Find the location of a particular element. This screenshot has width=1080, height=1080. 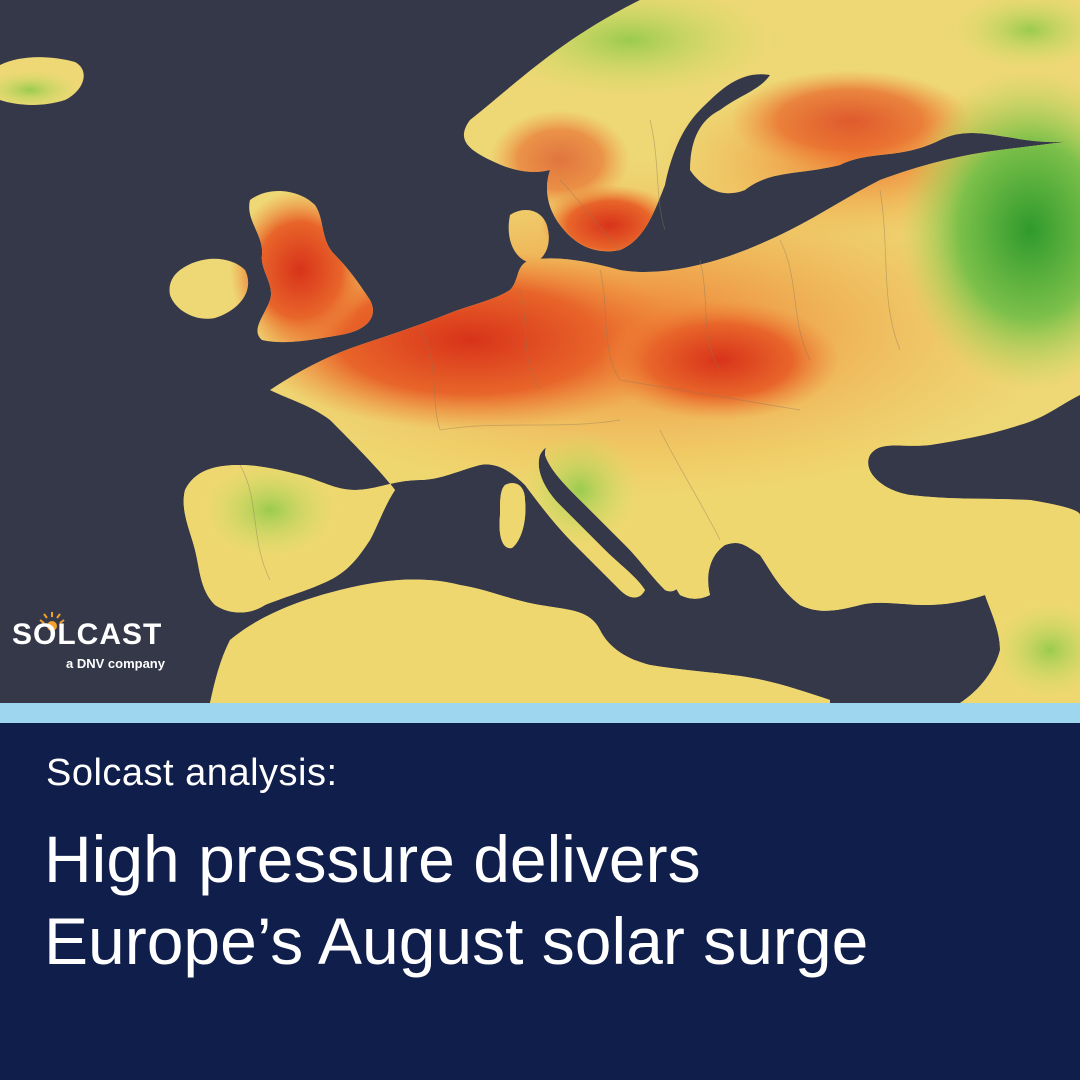

sun-icon is located at coordinates (52, 621).